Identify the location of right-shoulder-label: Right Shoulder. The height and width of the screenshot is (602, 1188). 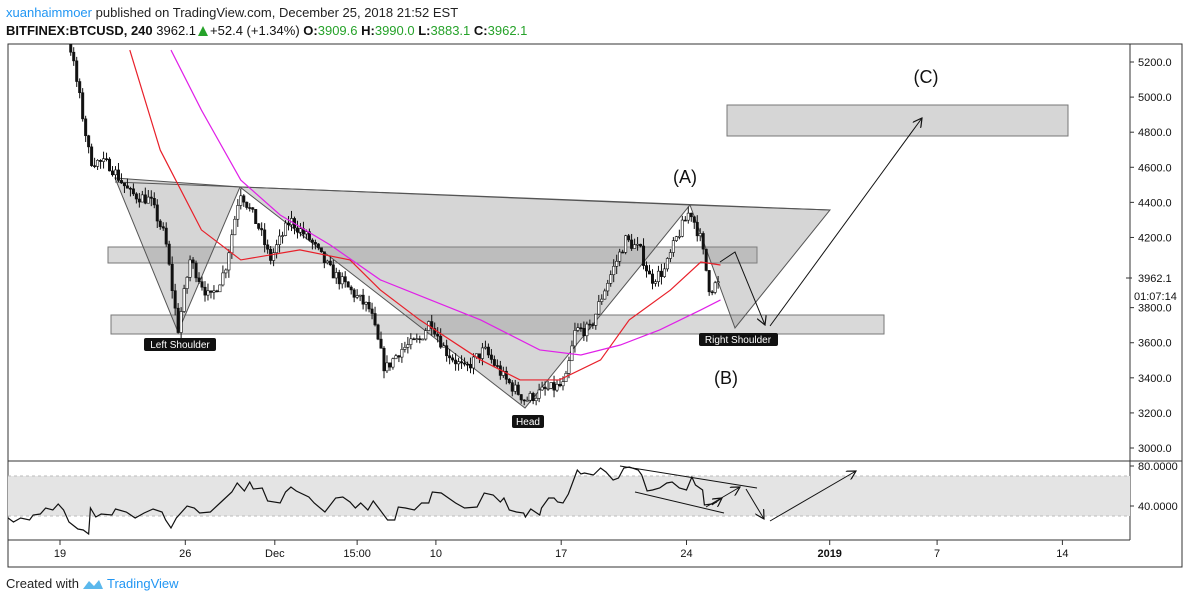
(738, 339).